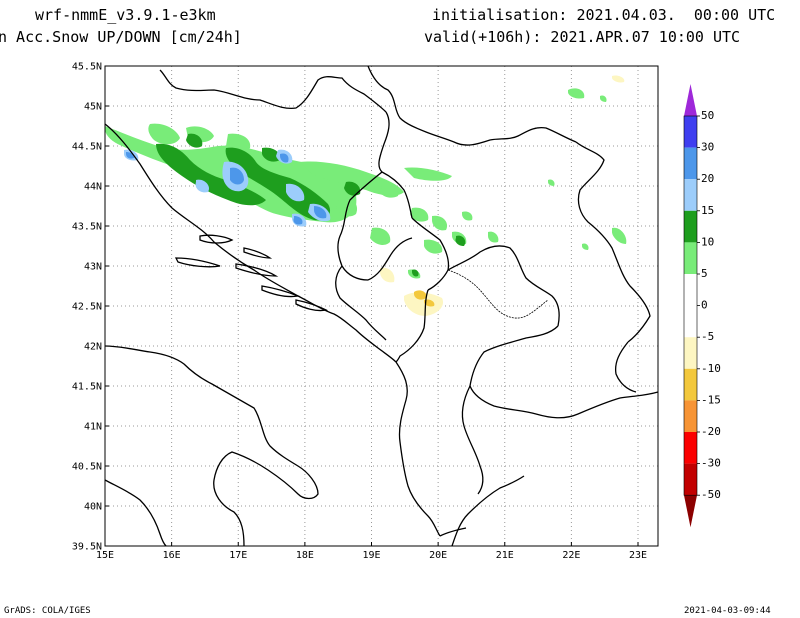 The height and width of the screenshot is (618, 800). What do you see at coordinates (711, 463) in the screenshot?
I see `colorbar-label: -30` at bounding box center [711, 463].